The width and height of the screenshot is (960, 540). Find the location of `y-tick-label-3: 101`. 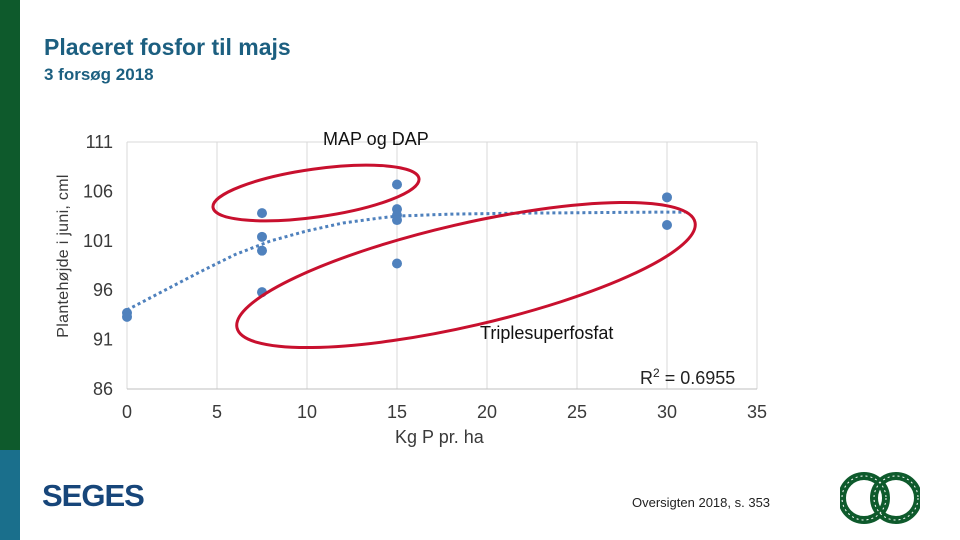

y-tick-label-3: 101 is located at coordinates (98, 241).